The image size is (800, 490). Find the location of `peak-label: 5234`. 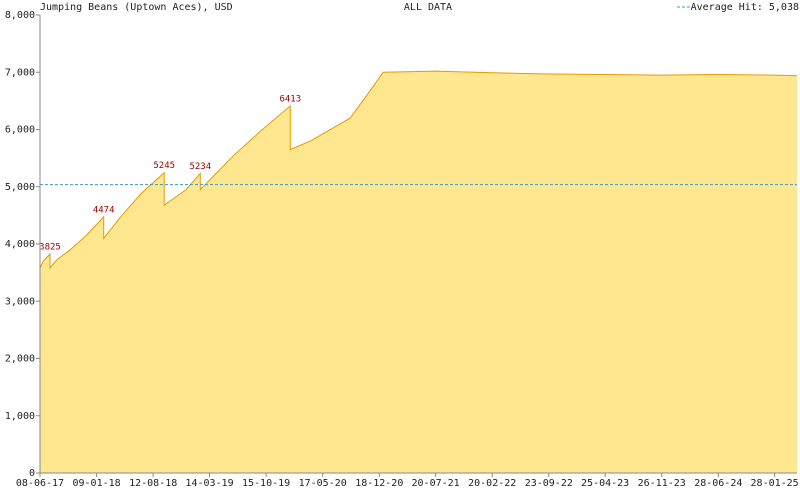

peak-label: 5234 is located at coordinates (200, 167).